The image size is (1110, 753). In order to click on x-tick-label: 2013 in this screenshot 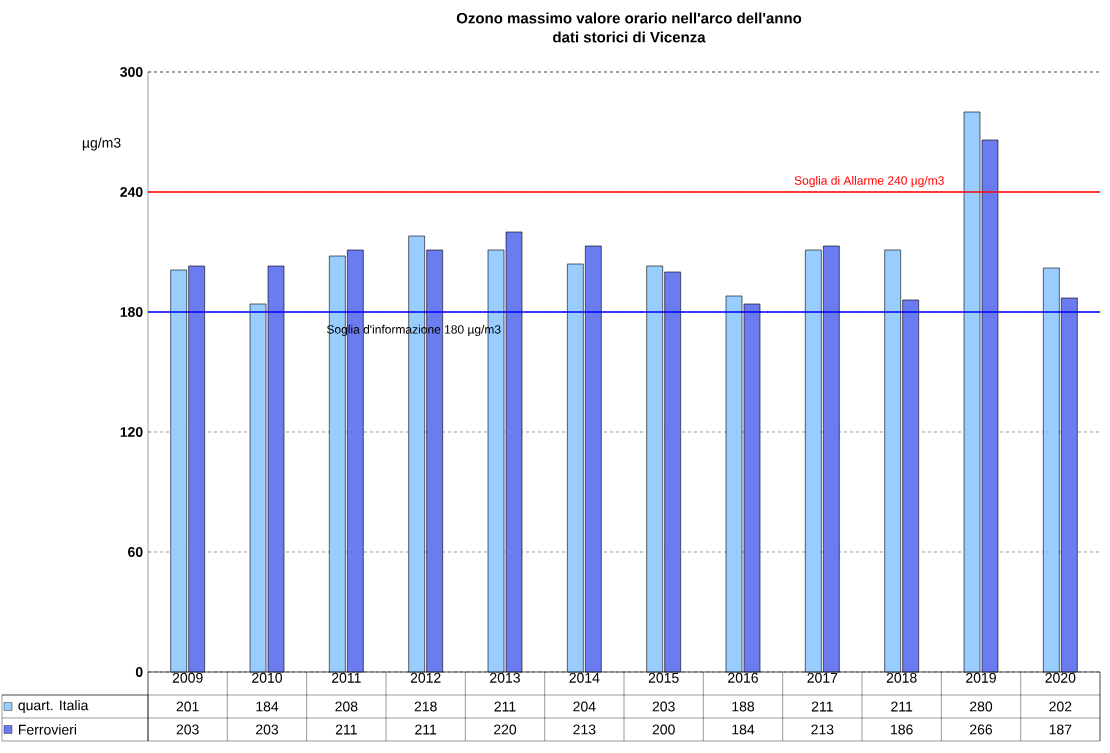, I will do `click(505, 677)`.